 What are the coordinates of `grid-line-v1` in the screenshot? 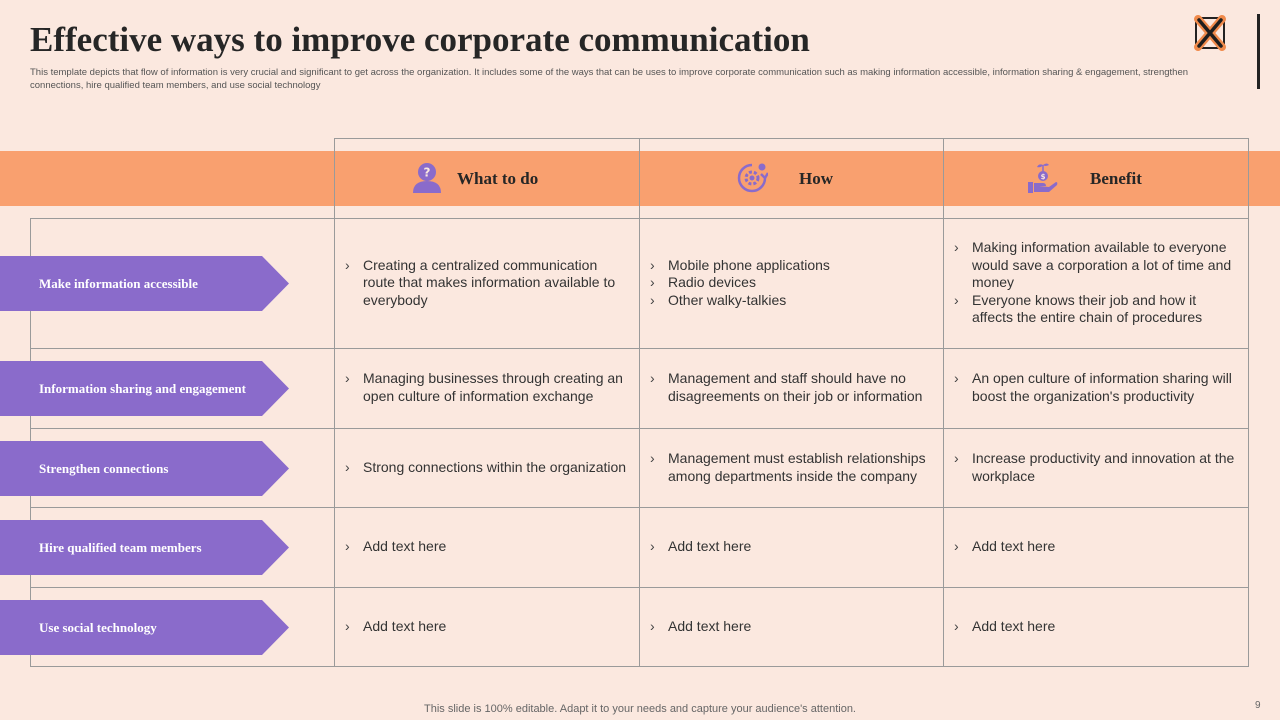 It's located at (334, 402).